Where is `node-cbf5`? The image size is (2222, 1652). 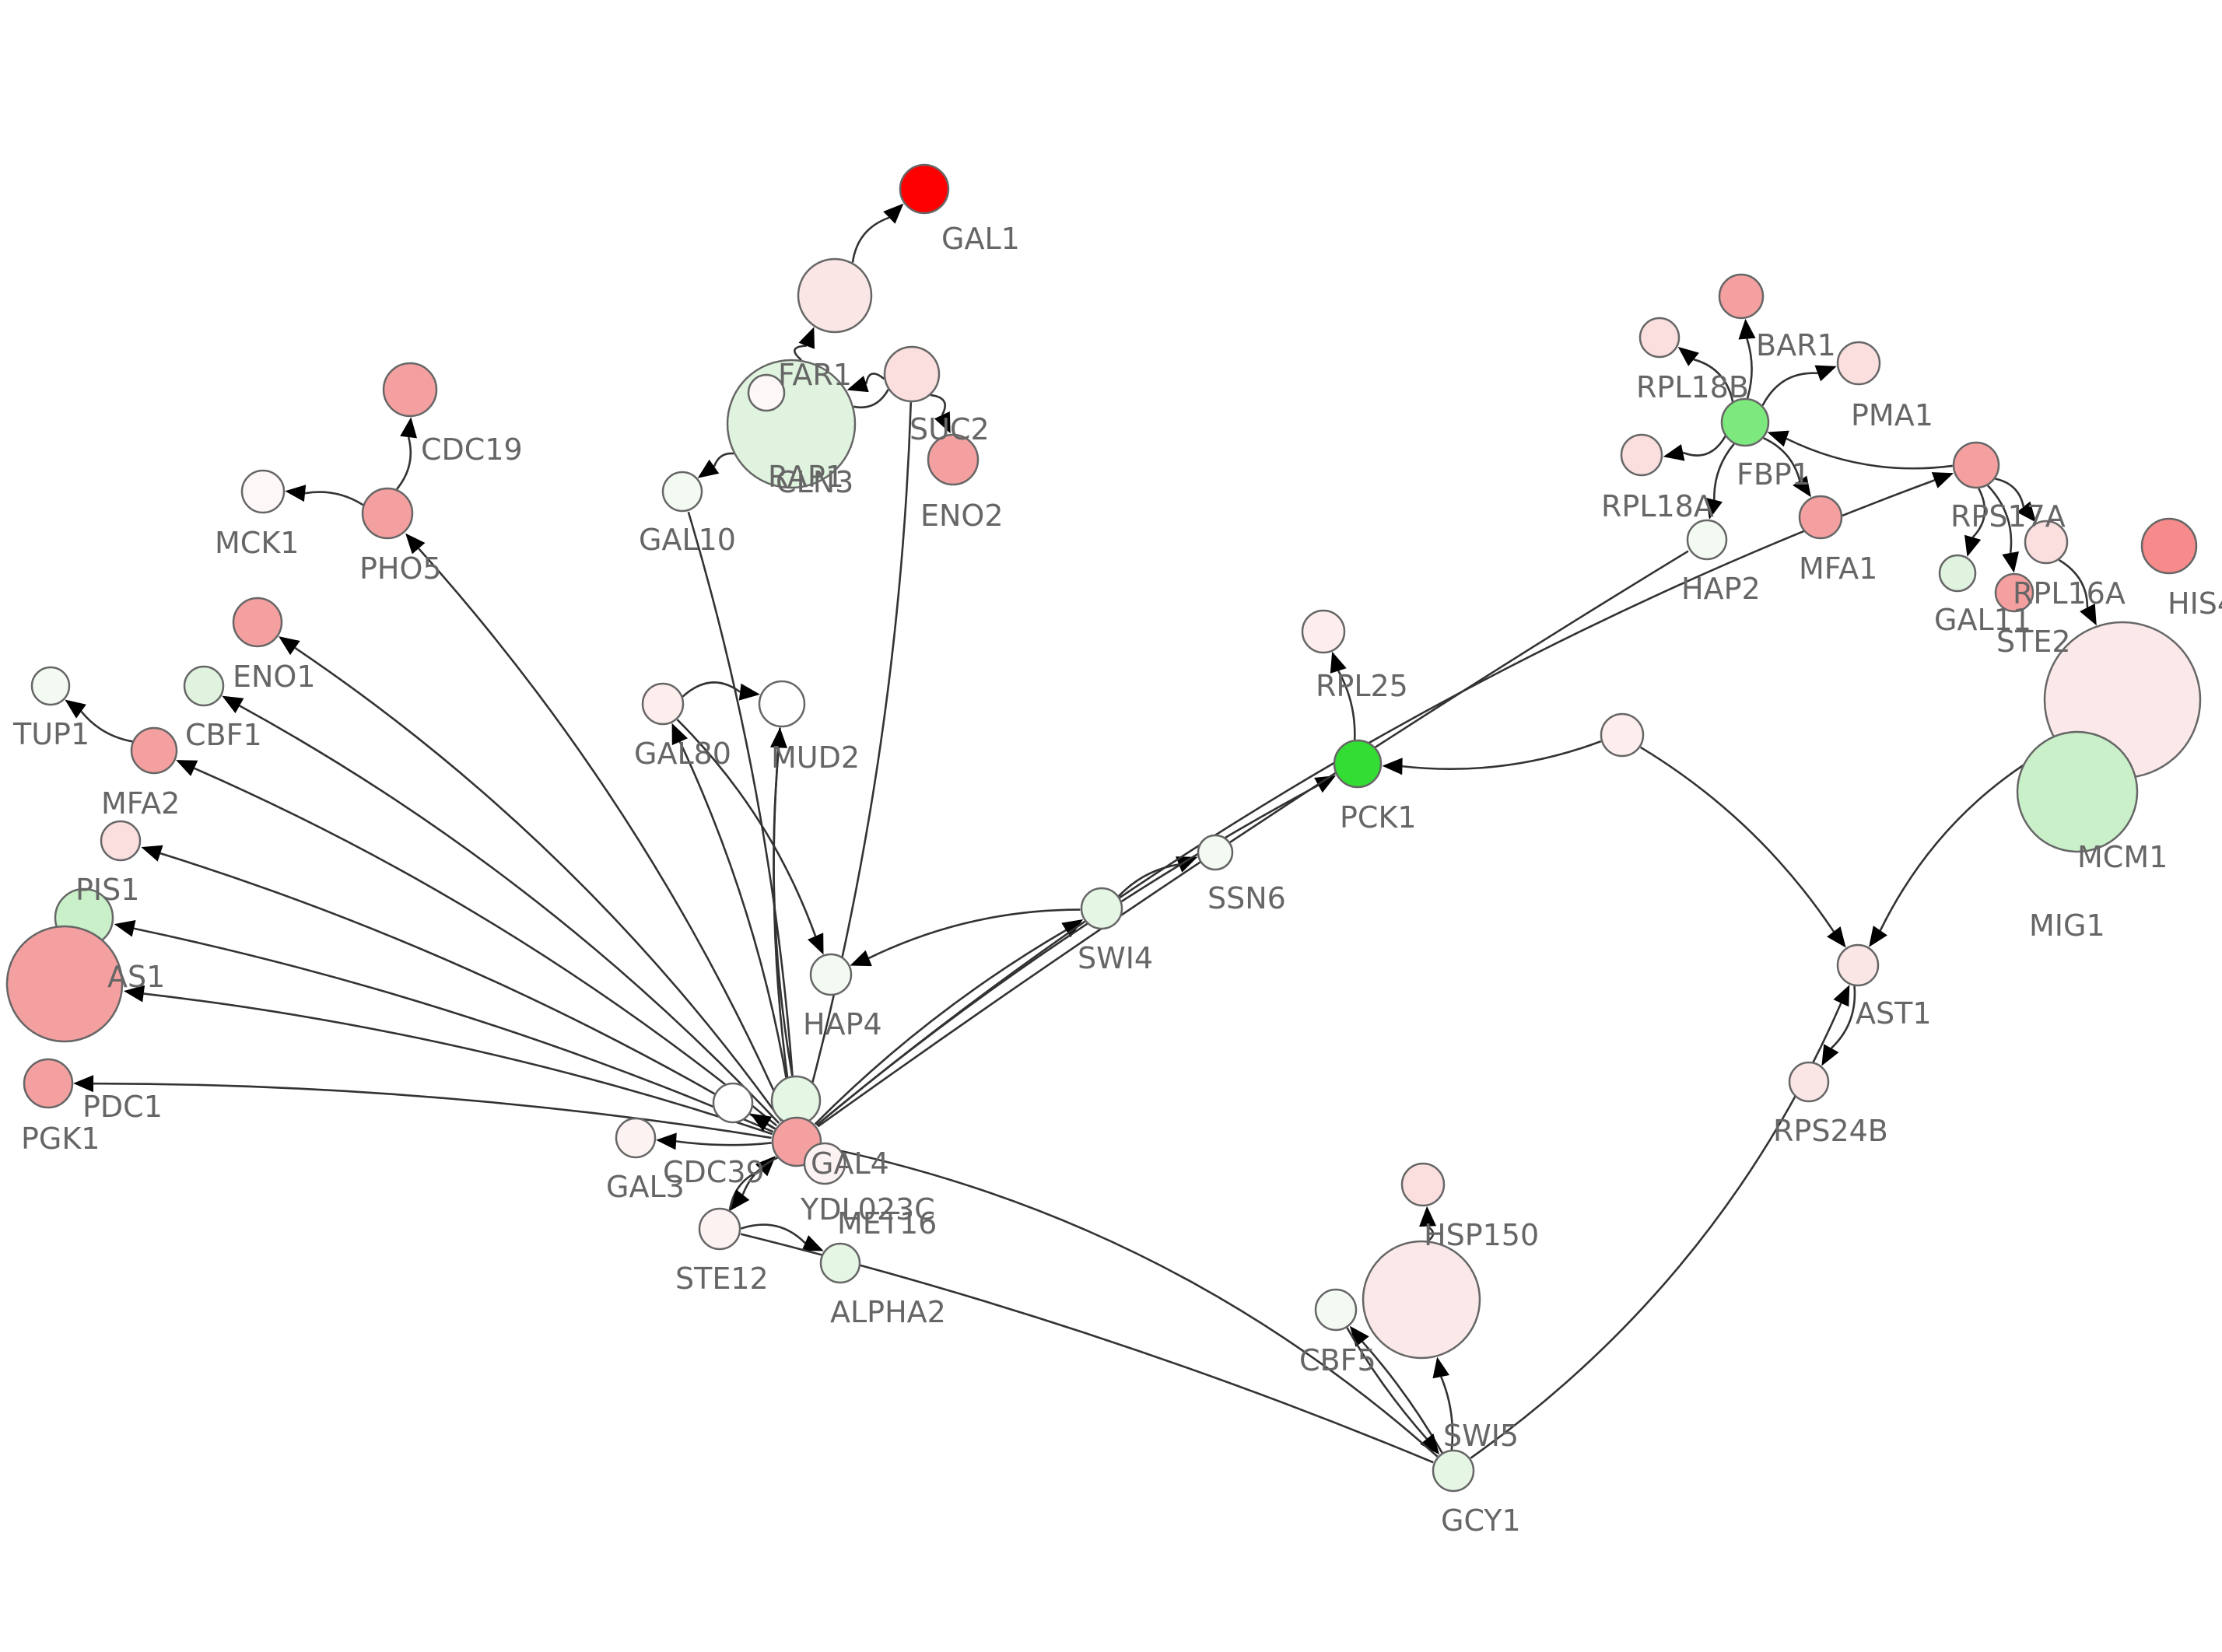
node-cbf5 is located at coordinates (1336, 1310).